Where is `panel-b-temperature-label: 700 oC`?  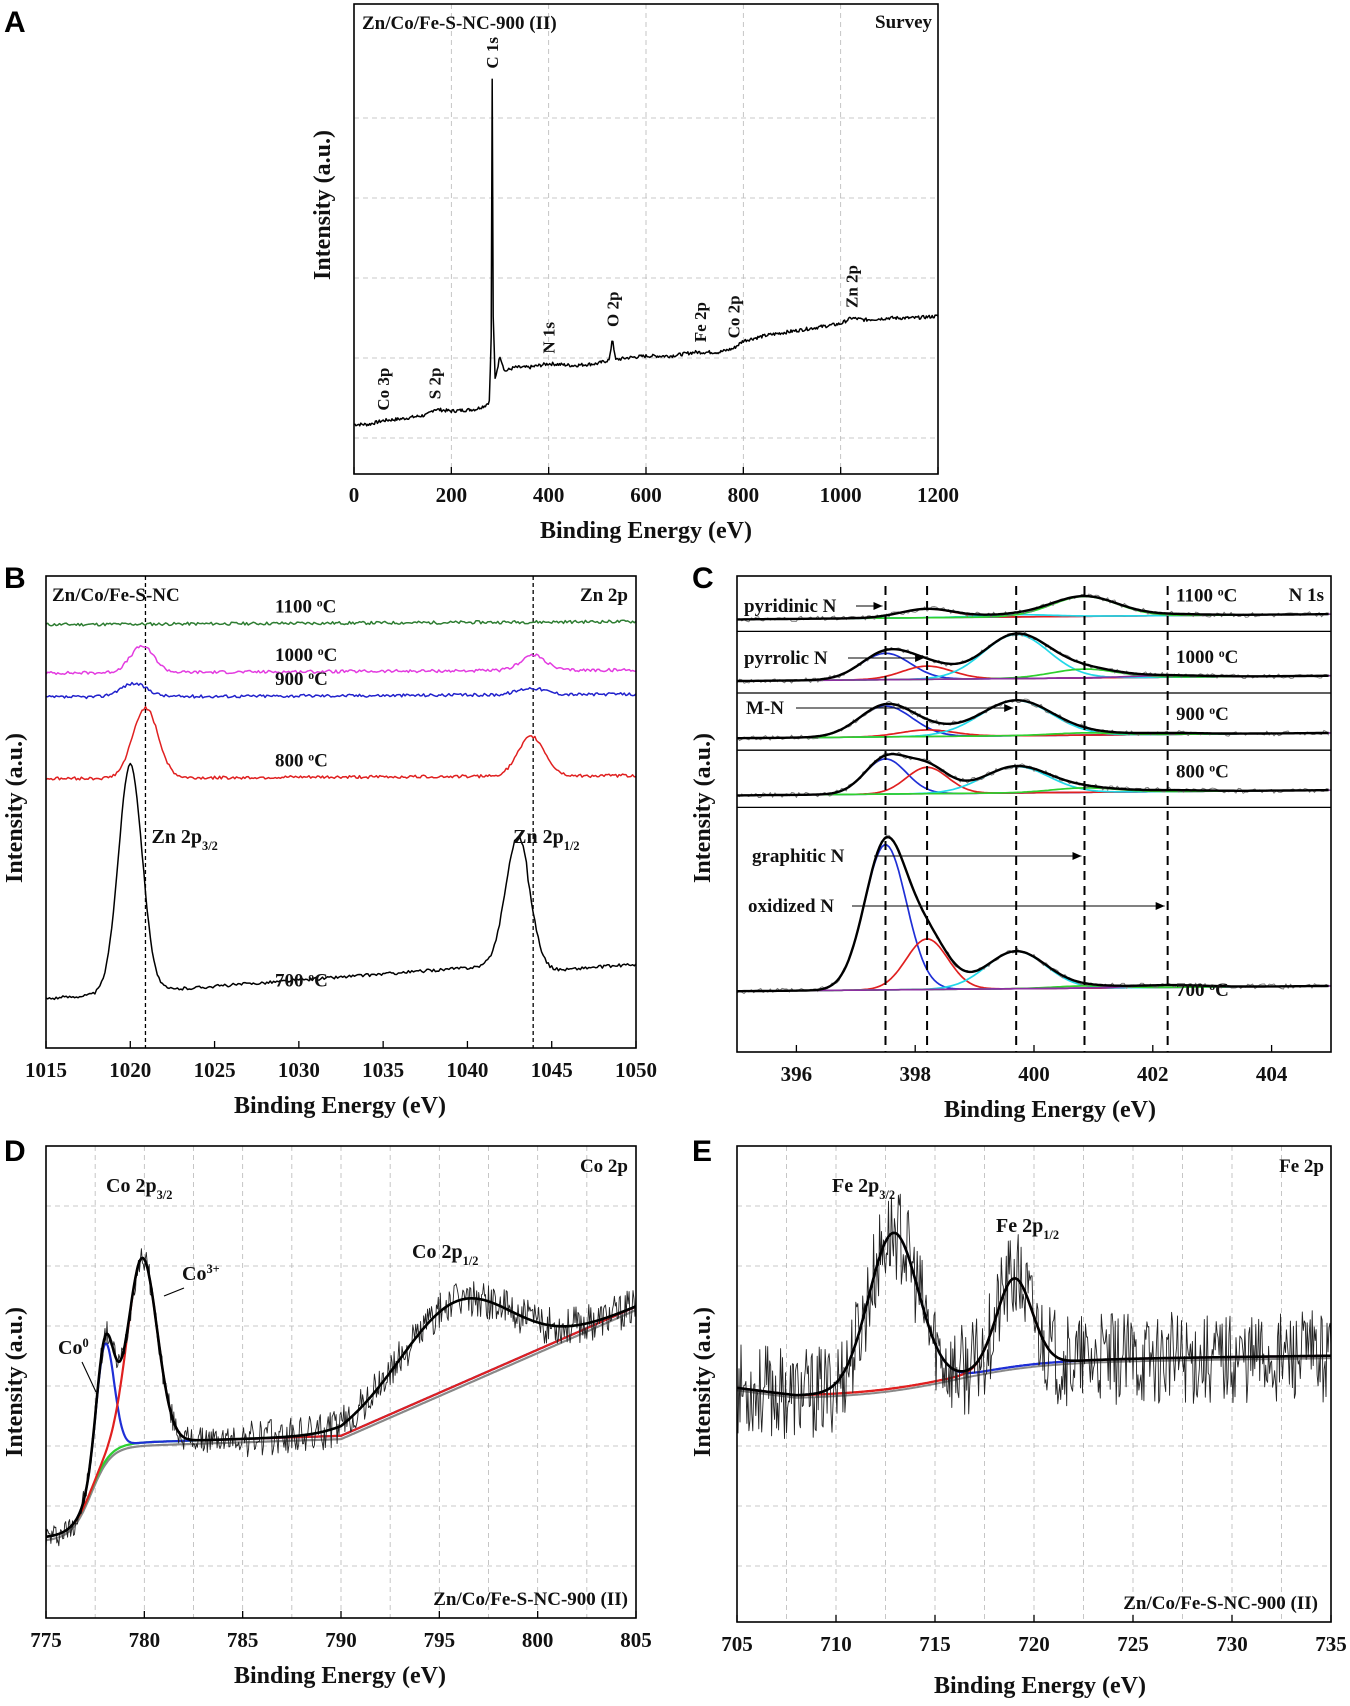 panel-b-temperature-label: 700 oC is located at coordinates (301, 981).